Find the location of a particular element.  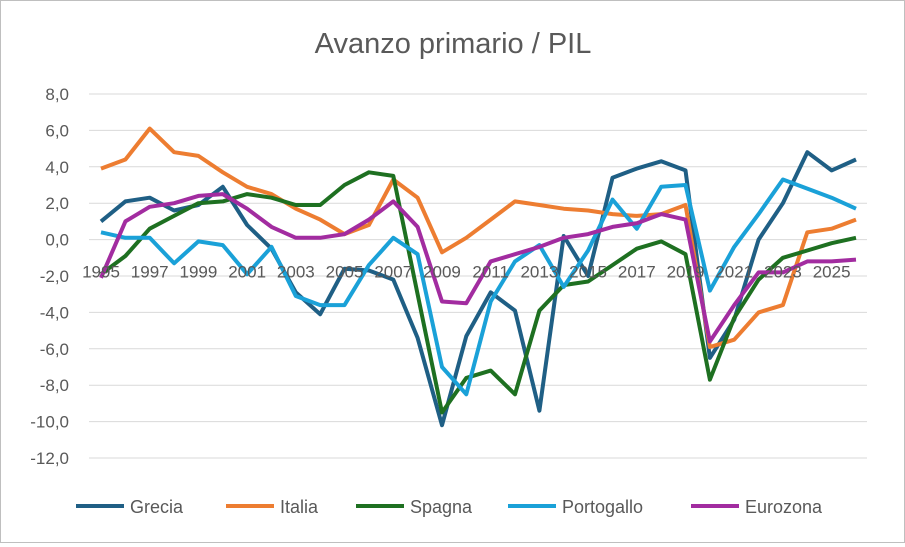

y-tick-label: 4,0 is located at coordinates (57, 167).